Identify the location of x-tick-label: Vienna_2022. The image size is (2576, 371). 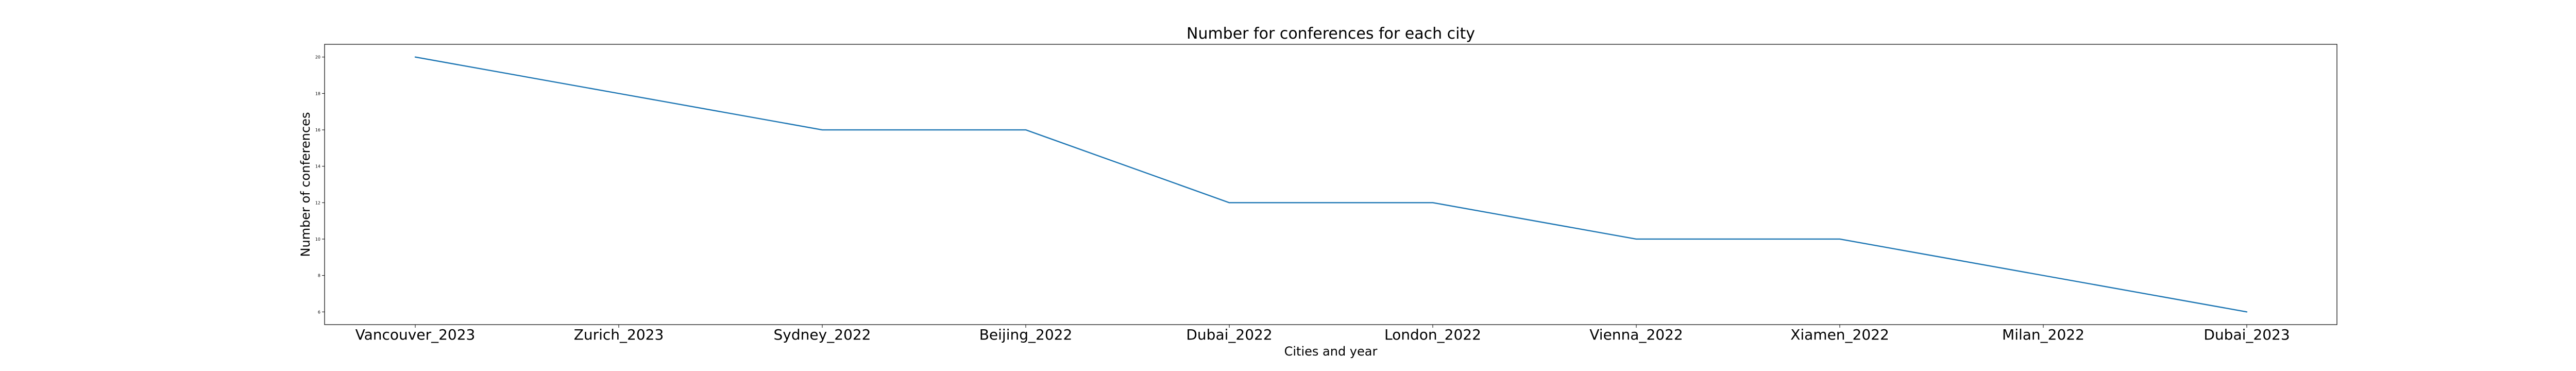
(1636, 334).